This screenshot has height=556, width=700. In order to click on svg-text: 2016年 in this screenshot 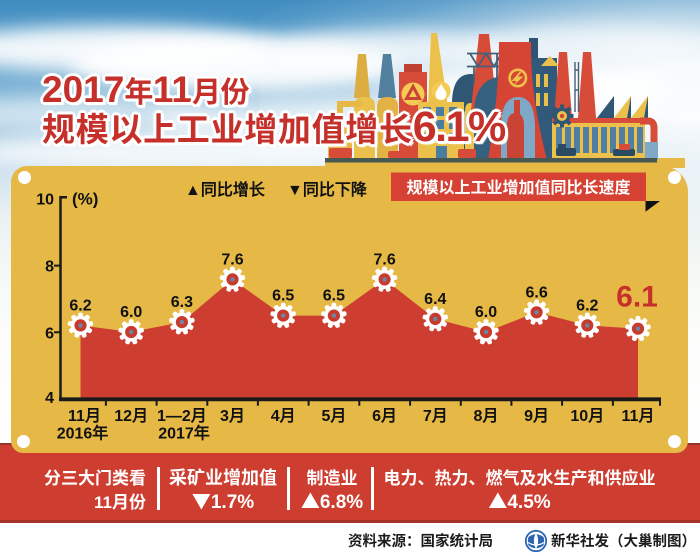, I will do `click(83, 433)`.